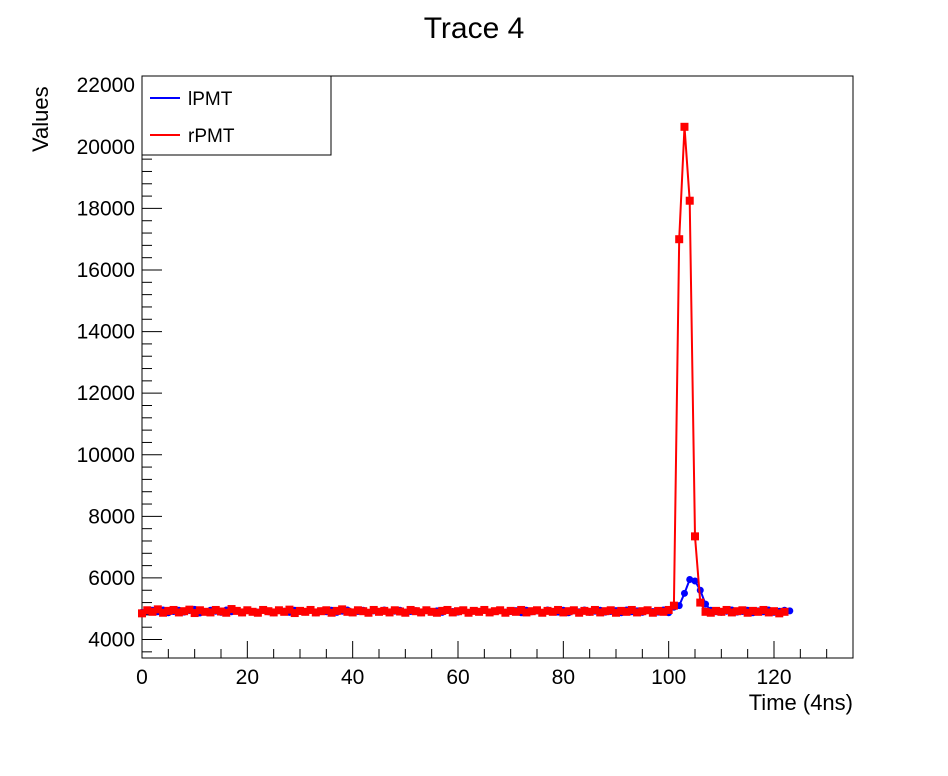 This screenshot has height=776, width=948. Describe the element at coordinates (801, 702) in the screenshot. I see `x-axis-label: Time (4ns)` at that location.